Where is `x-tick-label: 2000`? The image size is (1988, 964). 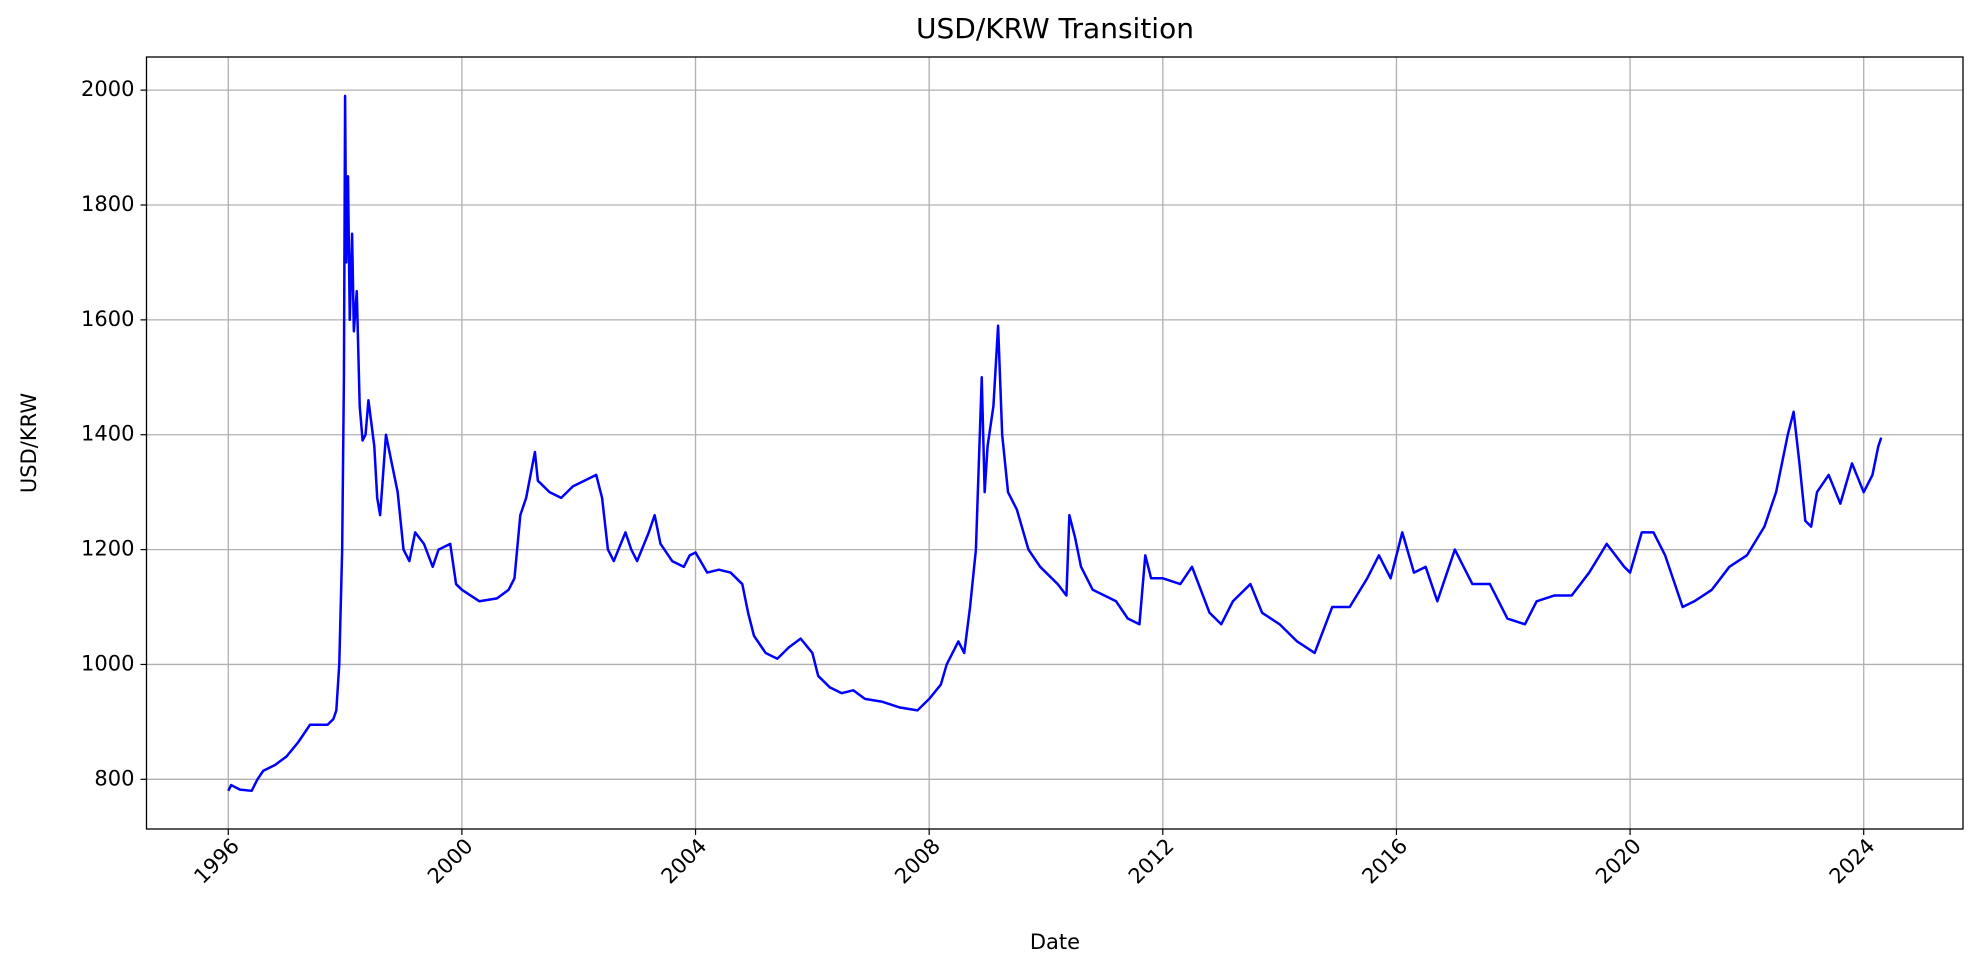
x-tick-label: 2000 is located at coordinates (450, 861).